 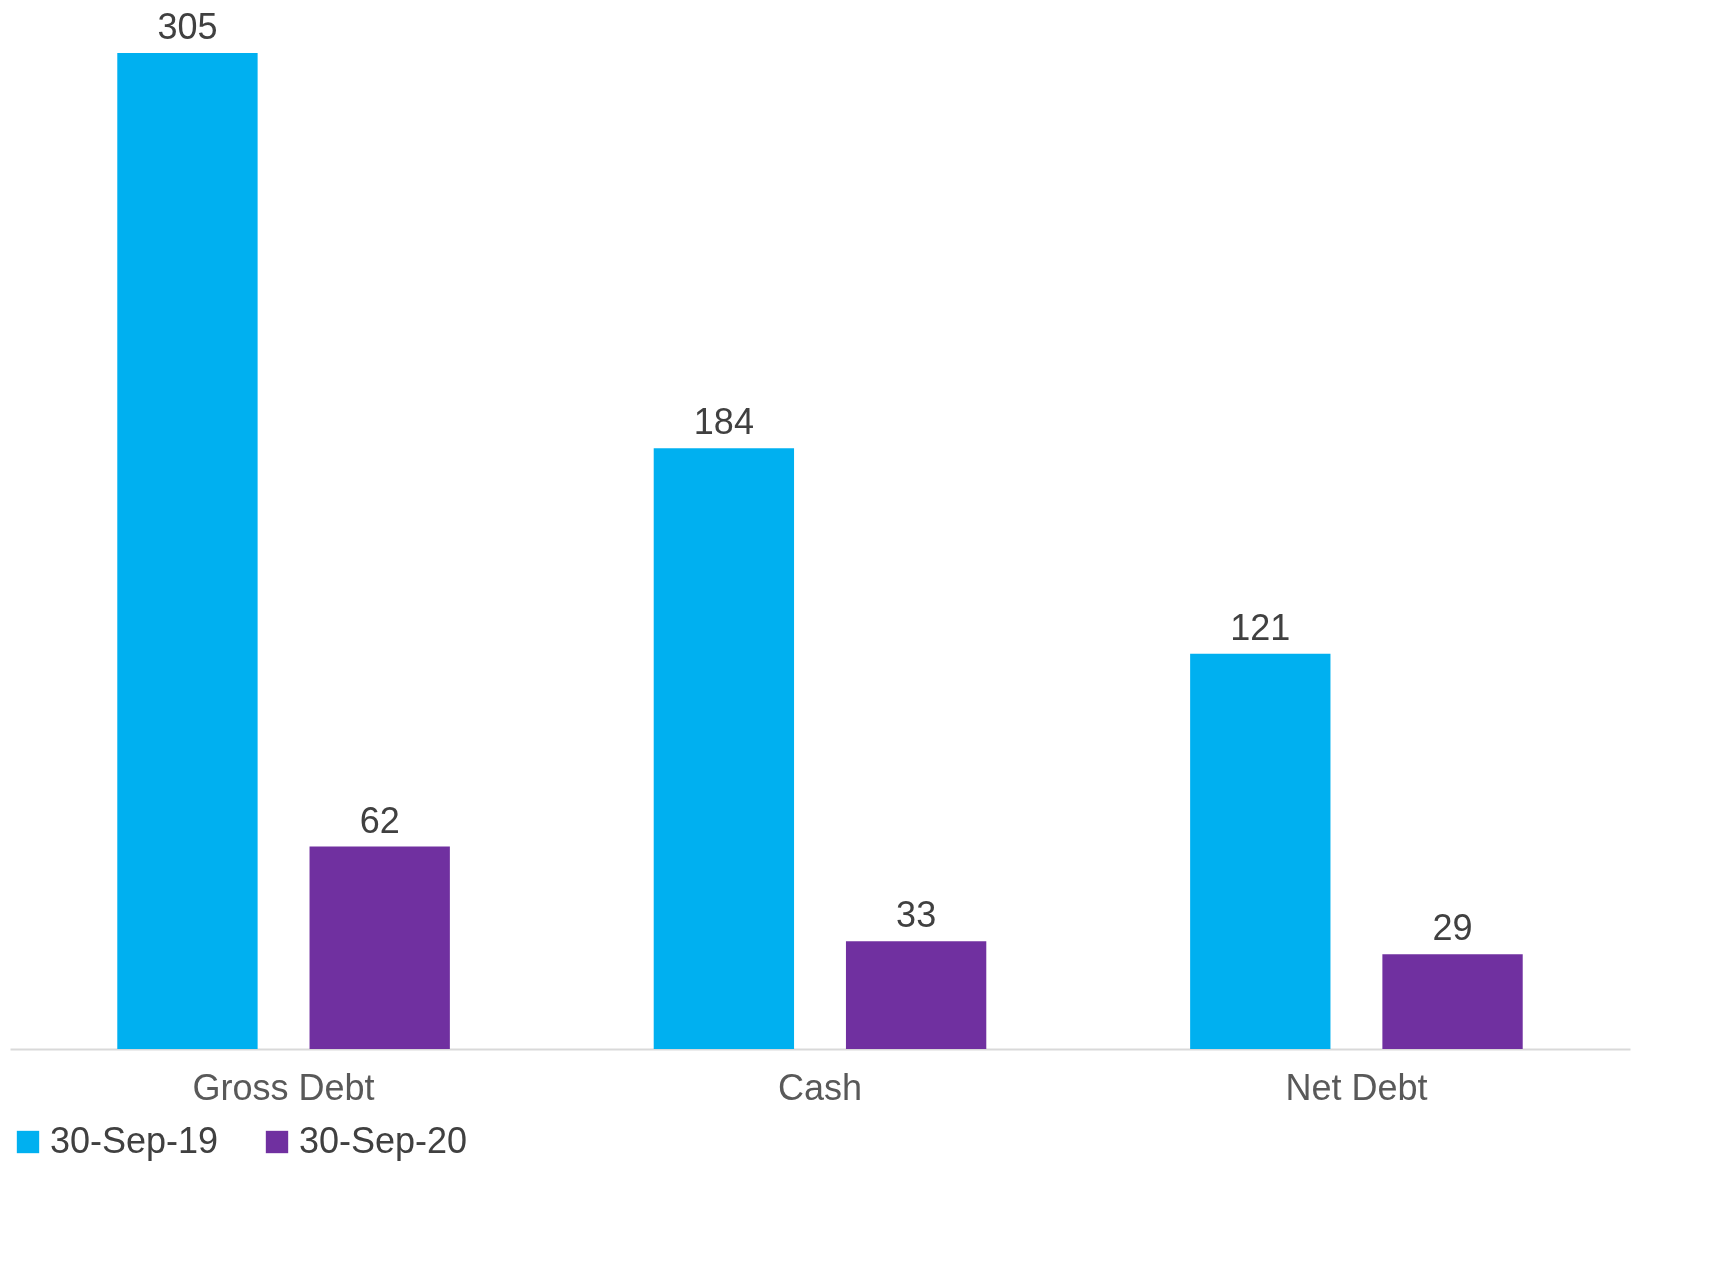 I want to click on data-label: 62, so click(x=379, y=820).